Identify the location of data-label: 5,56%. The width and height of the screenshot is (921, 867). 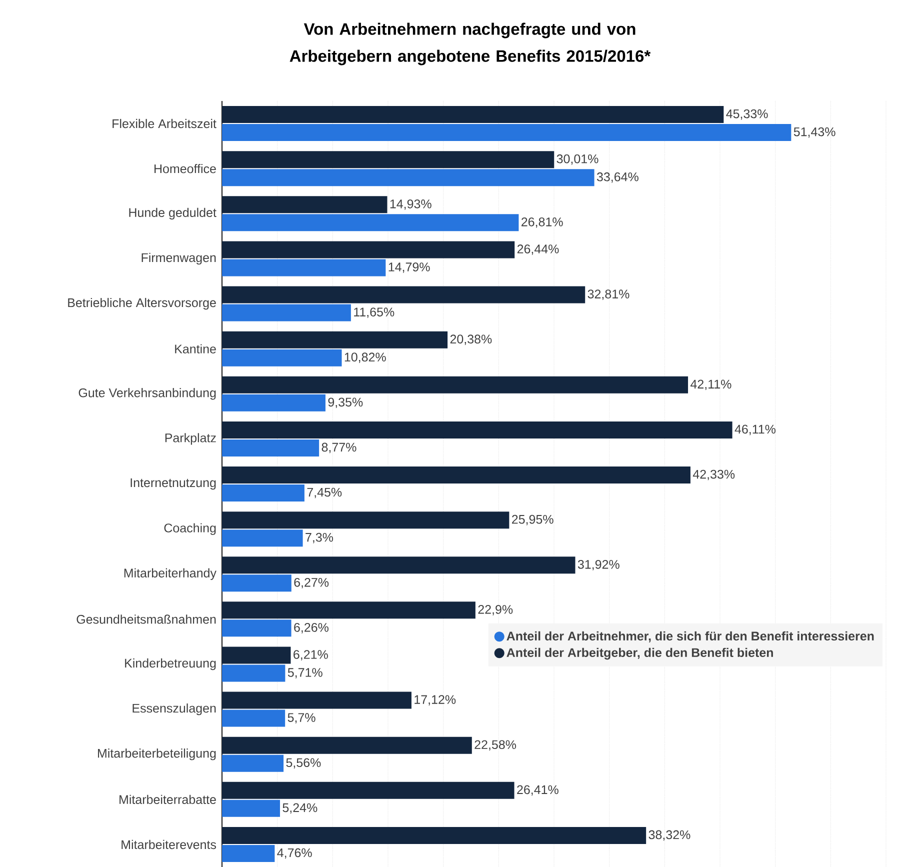
(303, 763).